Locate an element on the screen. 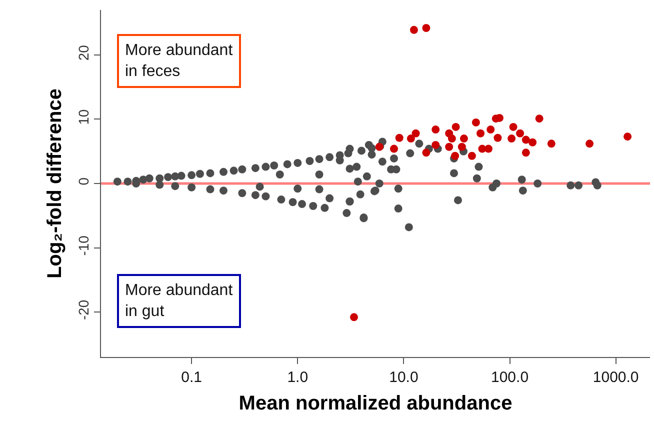 The width and height of the screenshot is (654, 433). x-tick-label: 1000.0 is located at coordinates (615, 377).